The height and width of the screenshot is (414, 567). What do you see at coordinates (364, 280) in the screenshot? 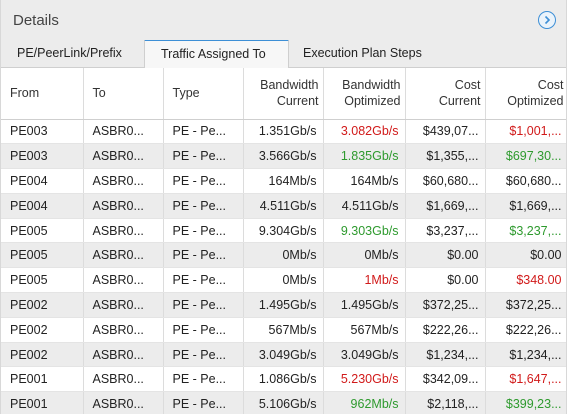
I see `cell-bandwidth-optimized: 1Mb/s` at bounding box center [364, 280].